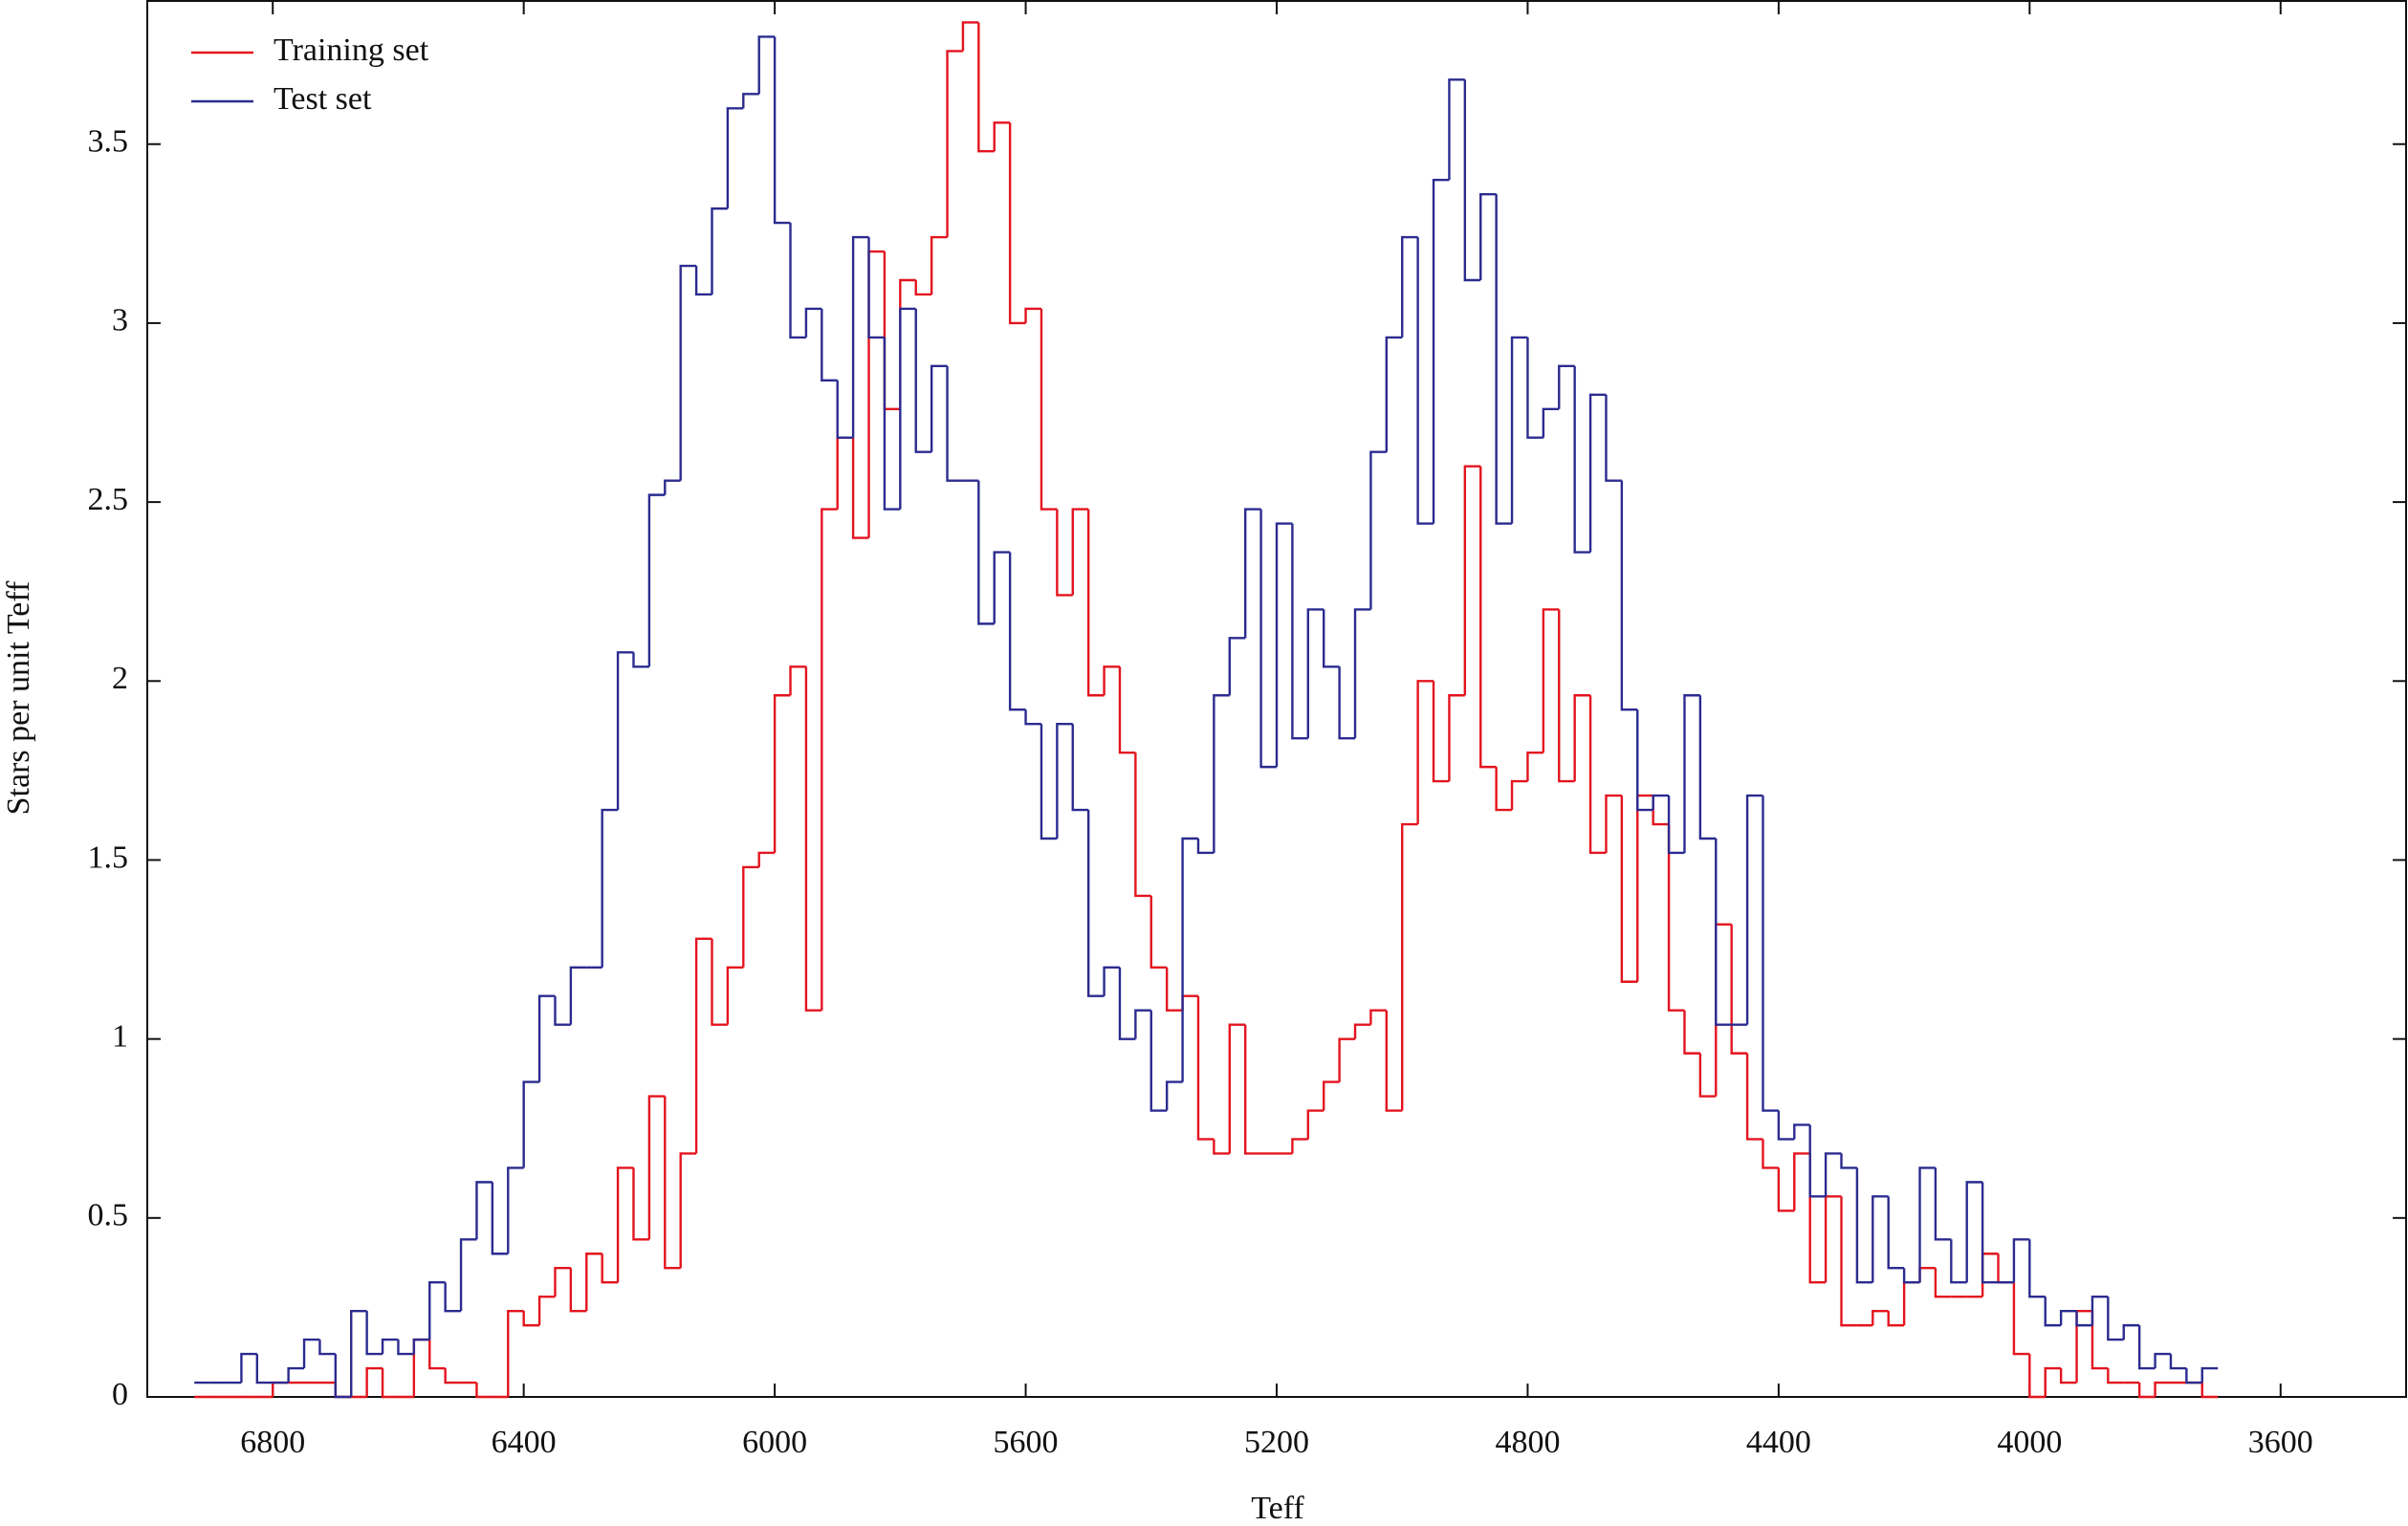 The image size is (2408, 1526). Describe the element at coordinates (774, 1442) in the screenshot. I see `x-tick-label: 6000` at that location.